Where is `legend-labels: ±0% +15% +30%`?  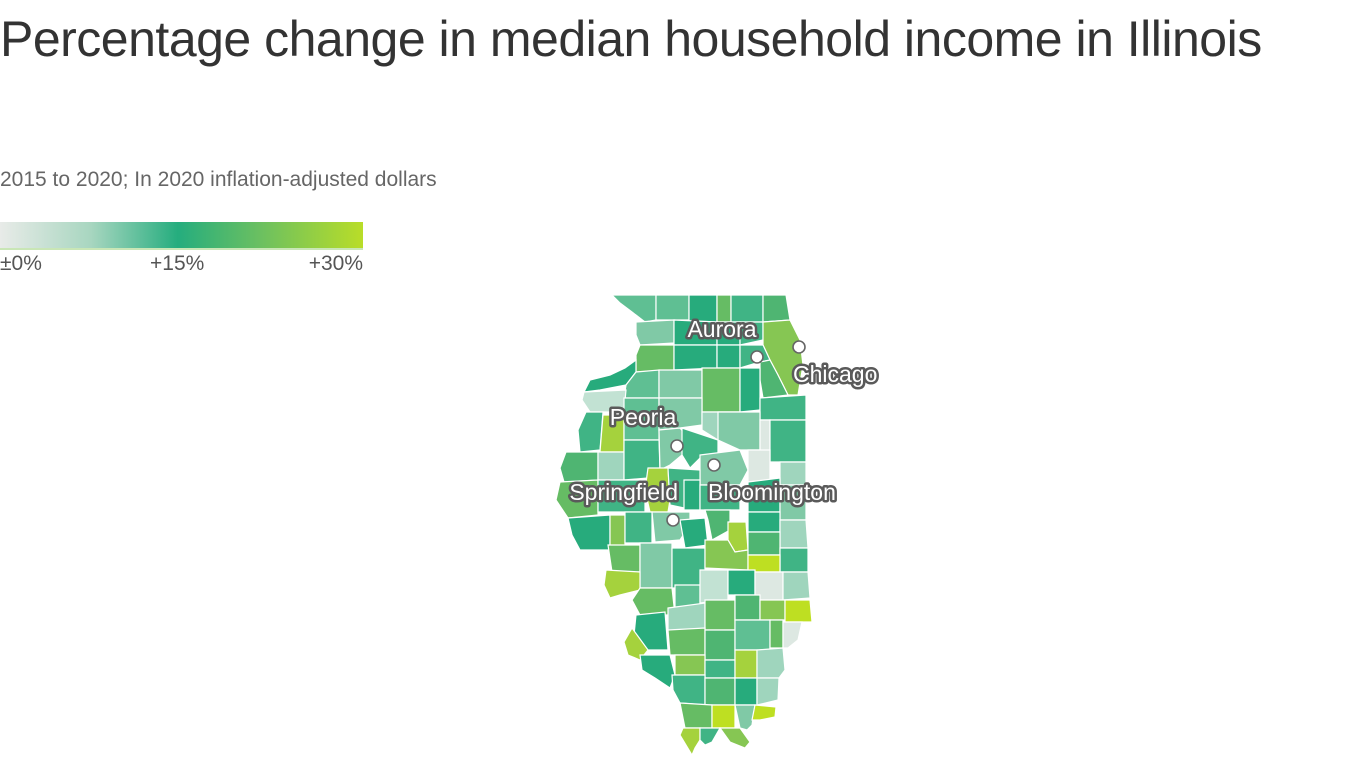 legend-labels: ±0% +15% +30% is located at coordinates (181, 265).